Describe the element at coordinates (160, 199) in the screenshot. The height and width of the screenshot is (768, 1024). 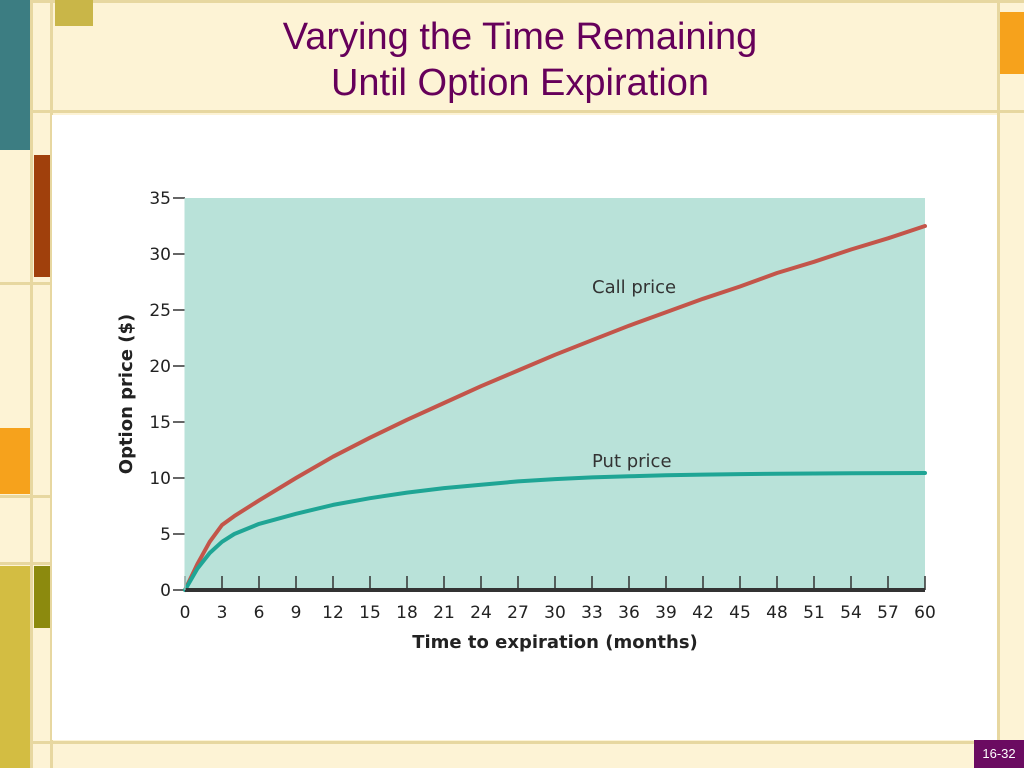
I see `y-tick-label: 35` at that location.